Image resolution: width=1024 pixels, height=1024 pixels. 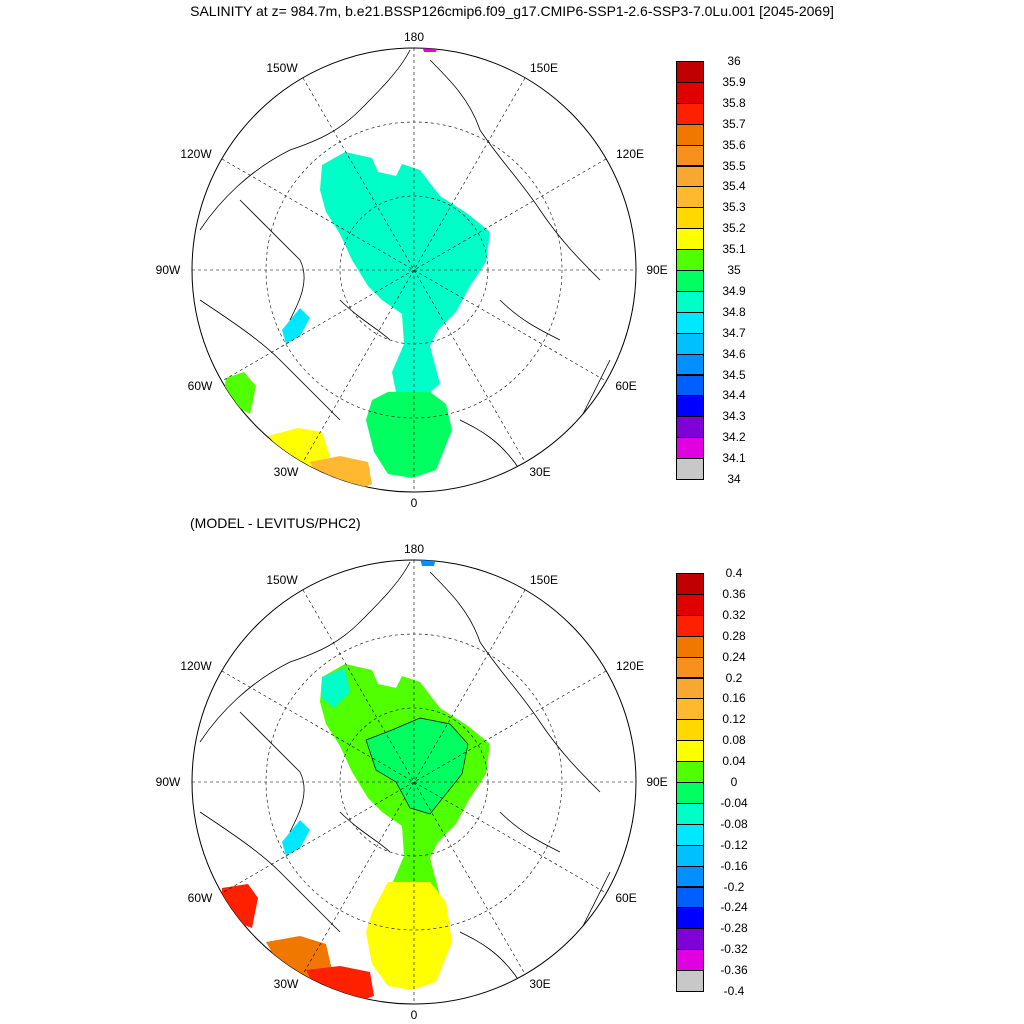 I want to click on lon-label-150w: 150W, so click(x=282, y=68).